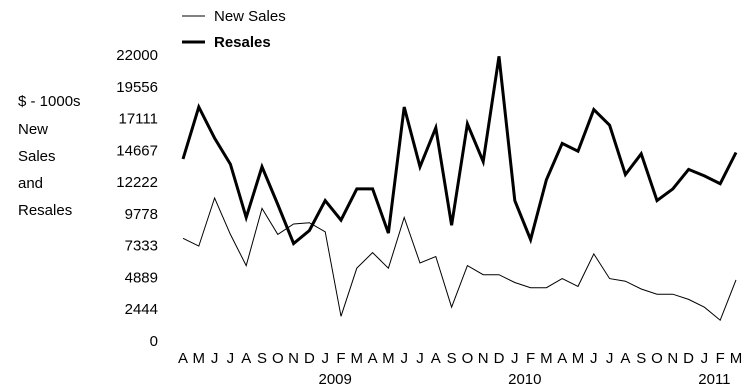  I want to click on y-tick-label: 22000, so click(137, 55).